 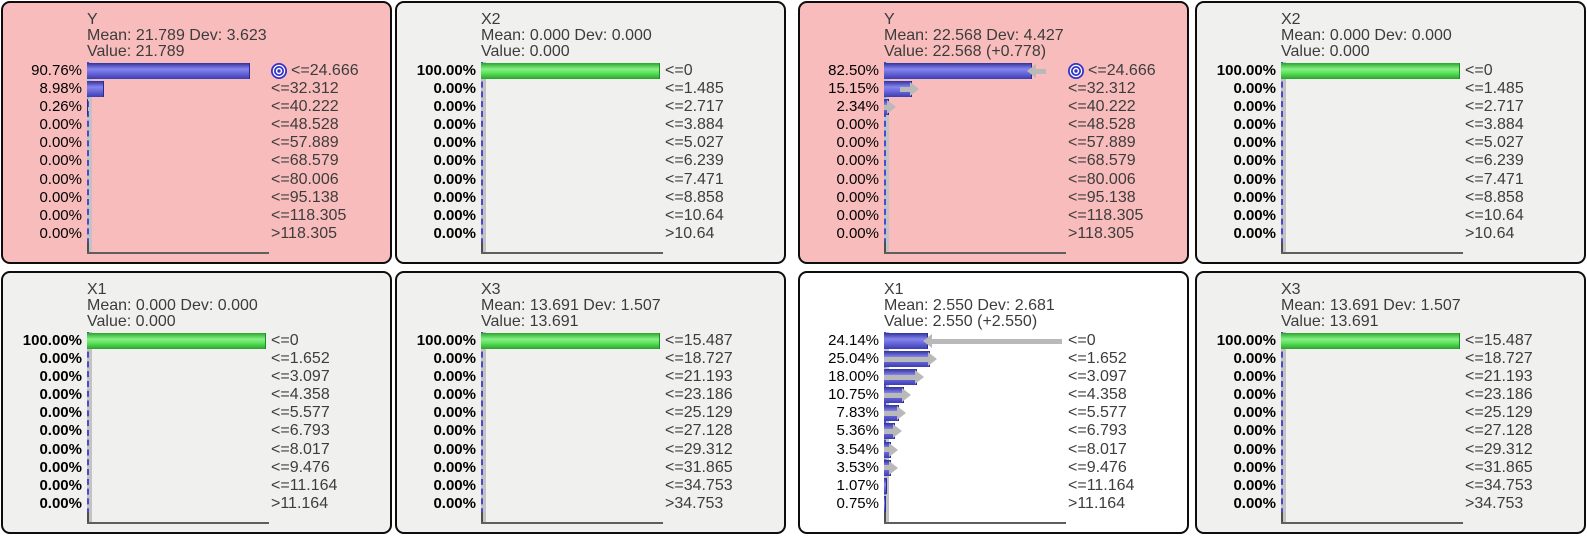 What do you see at coordinates (309, 215) in the screenshot?
I see `bin-label: <=118.305` at bounding box center [309, 215].